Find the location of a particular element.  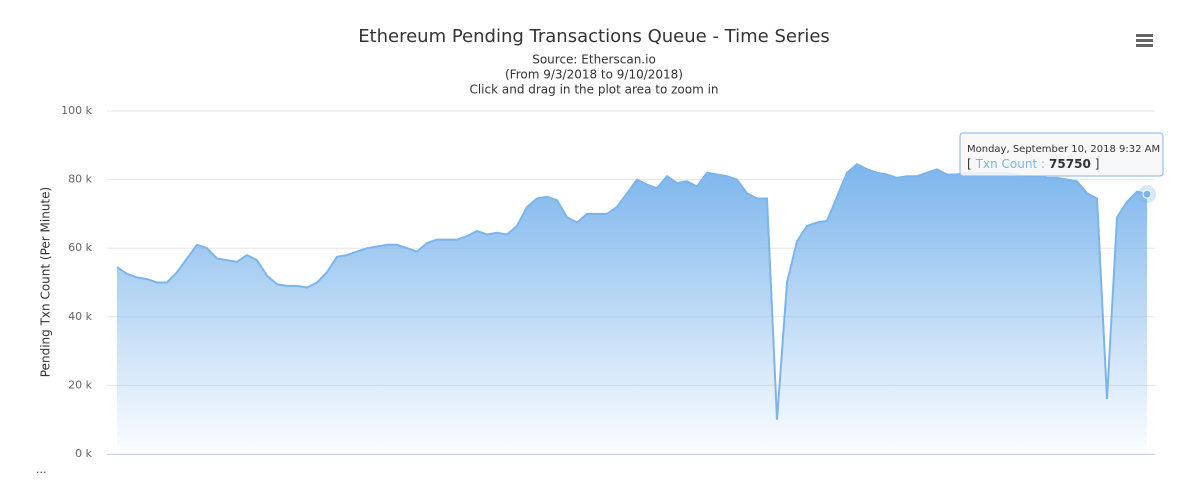

y-axis-title: Pending Txn Count (Per Minute) is located at coordinates (46, 282).